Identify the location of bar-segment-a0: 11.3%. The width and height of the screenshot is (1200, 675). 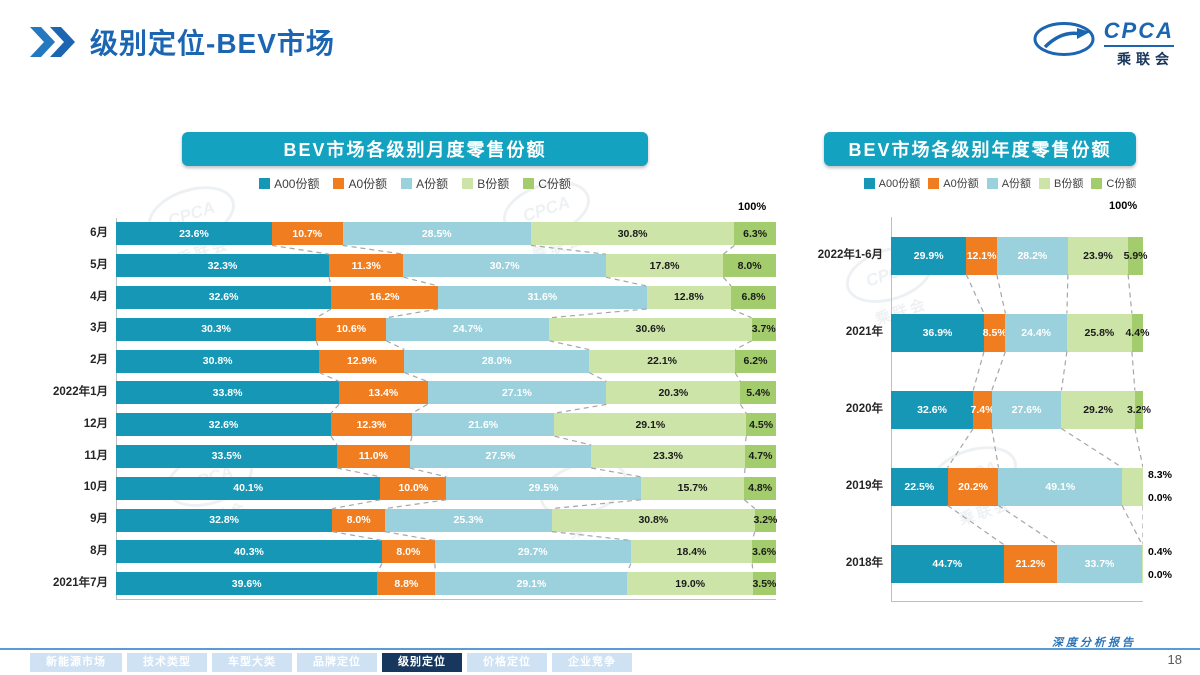
(366, 266).